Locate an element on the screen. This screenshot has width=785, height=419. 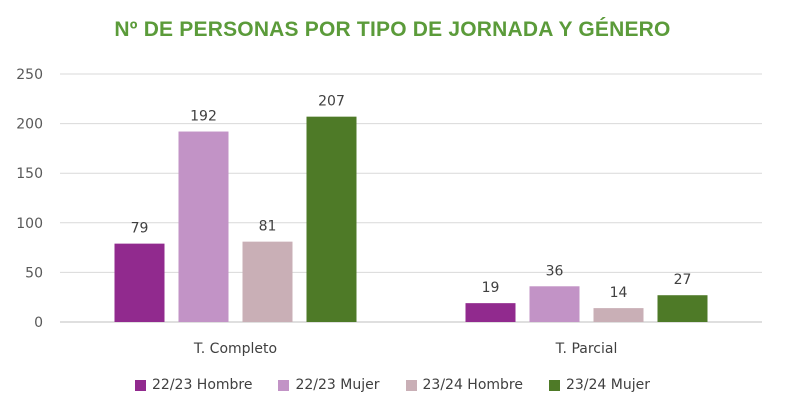
legend-label: 22/23 Hombre is located at coordinates (202, 385).